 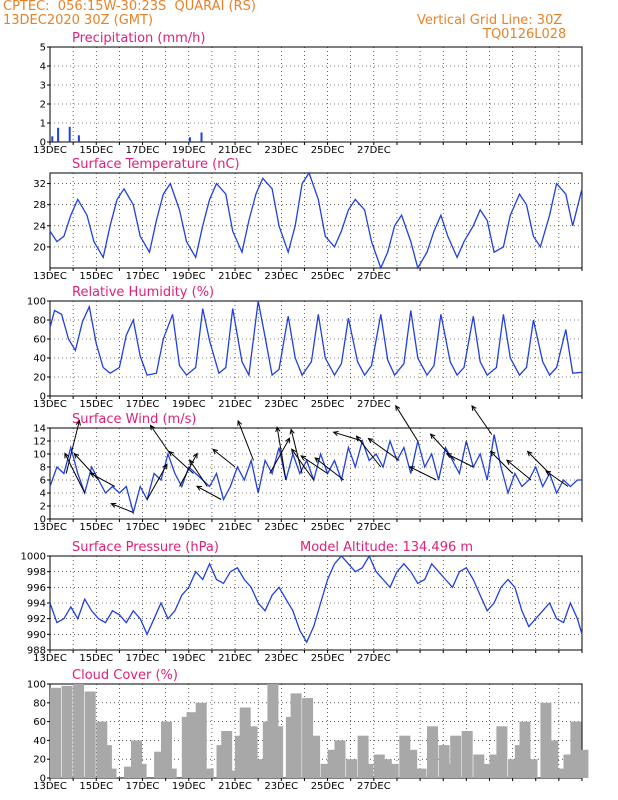 What do you see at coordinates (36, 604) in the screenshot?
I see `y-tick-label: 994` at bounding box center [36, 604].